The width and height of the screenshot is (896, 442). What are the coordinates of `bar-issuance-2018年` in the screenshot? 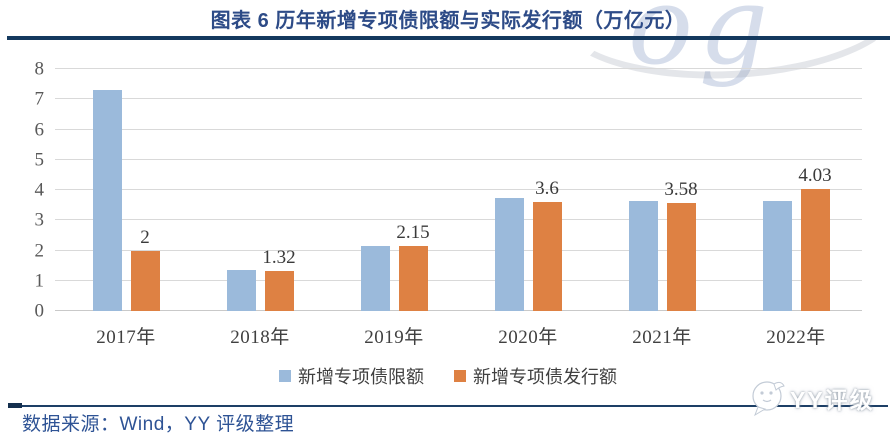 It's located at (279, 291).